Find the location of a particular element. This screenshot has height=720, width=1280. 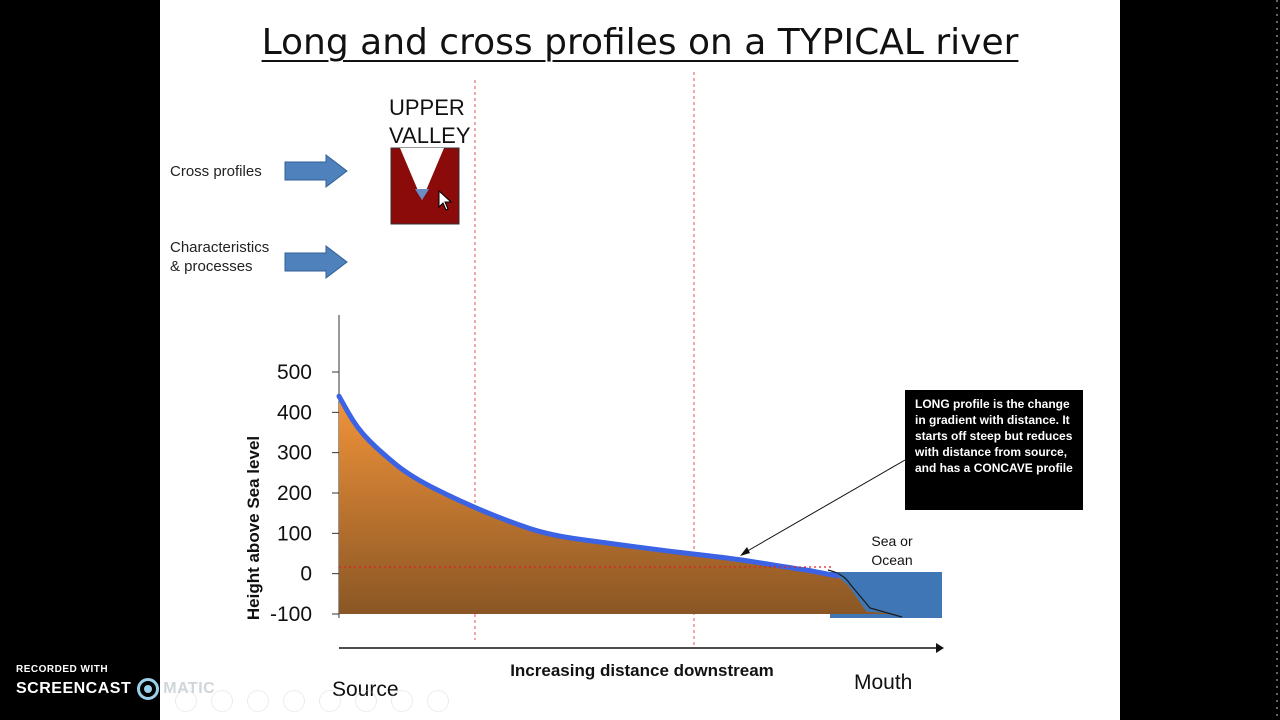

sea-label-line2: Ocean is located at coordinates (891, 560).